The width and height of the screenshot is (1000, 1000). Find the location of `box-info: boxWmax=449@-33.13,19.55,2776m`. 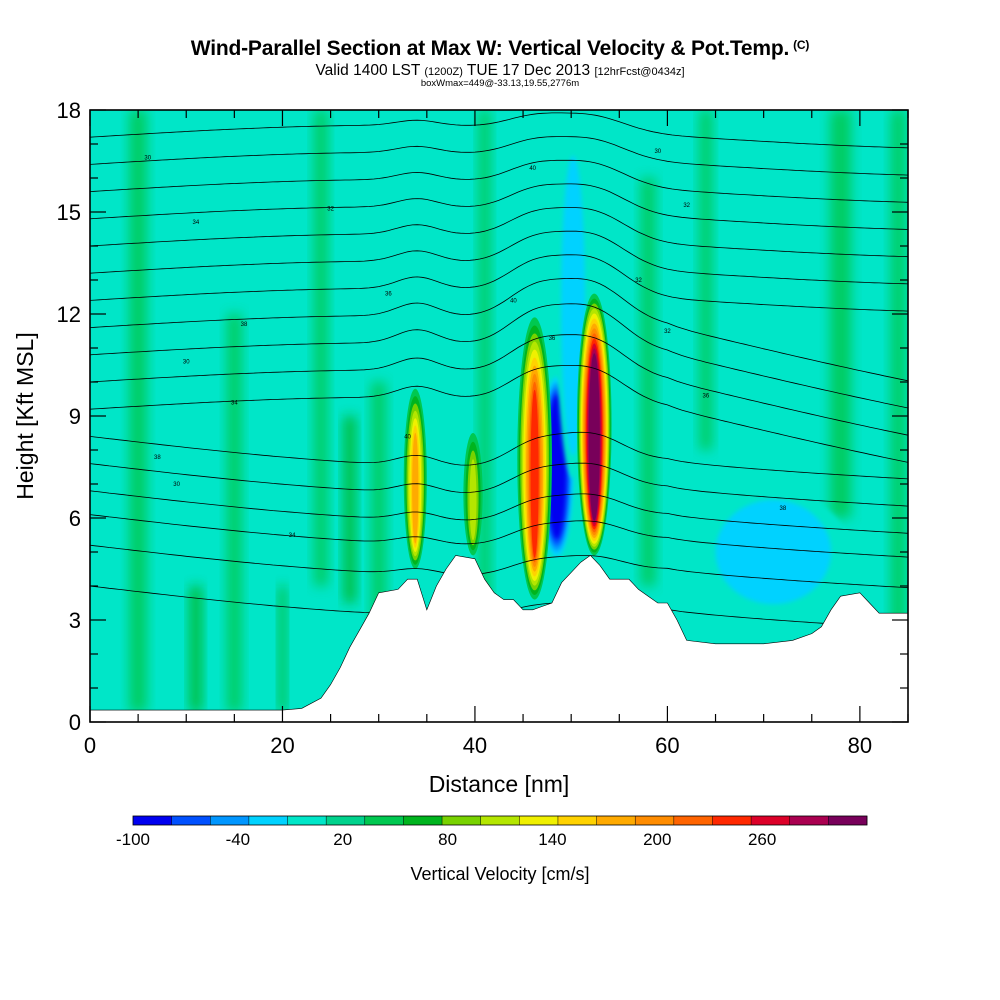

box-info: boxWmax=449@-33.13,19.55,2776m is located at coordinates (500, 83).